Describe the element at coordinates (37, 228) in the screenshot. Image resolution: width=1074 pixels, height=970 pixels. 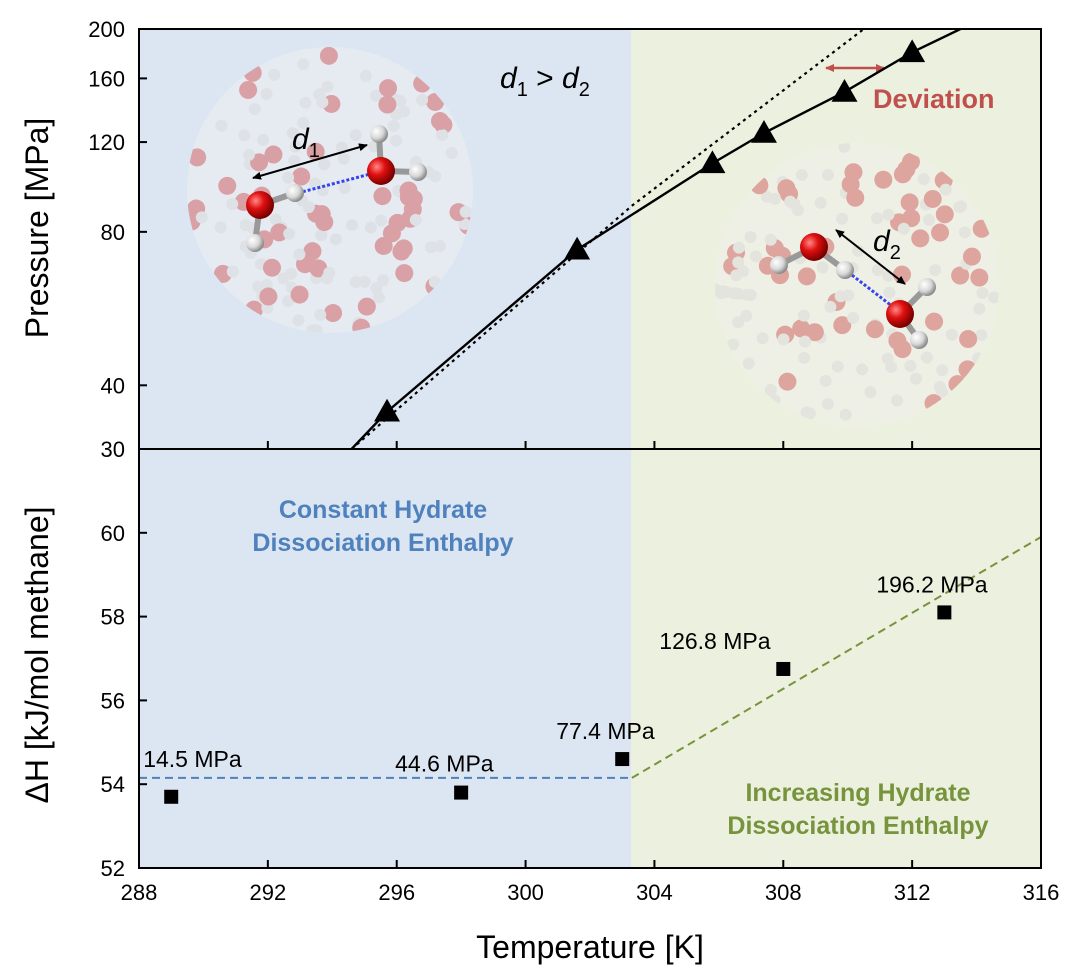
I see `top-y-axis-title: Pressure [MPa]` at that location.